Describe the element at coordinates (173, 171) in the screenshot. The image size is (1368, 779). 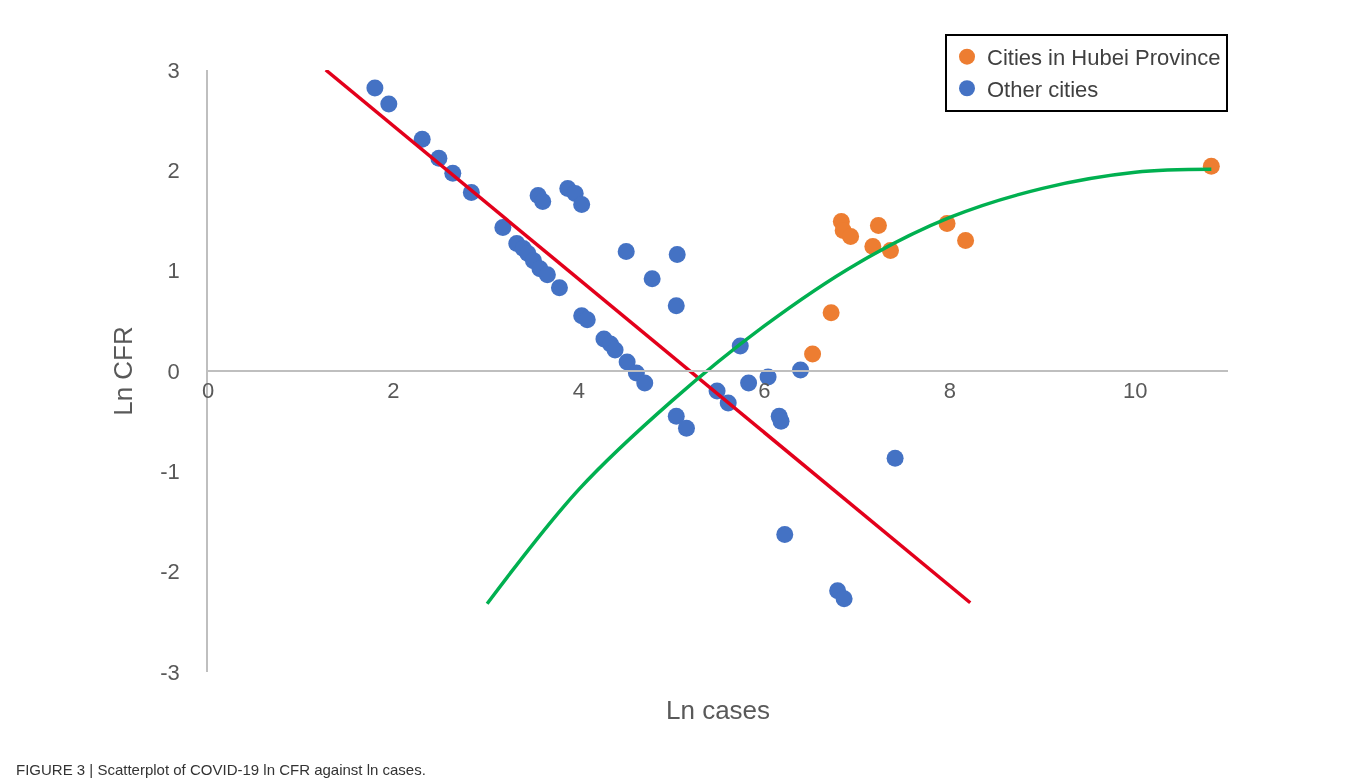
I see `y-tick-label: 2` at that location.